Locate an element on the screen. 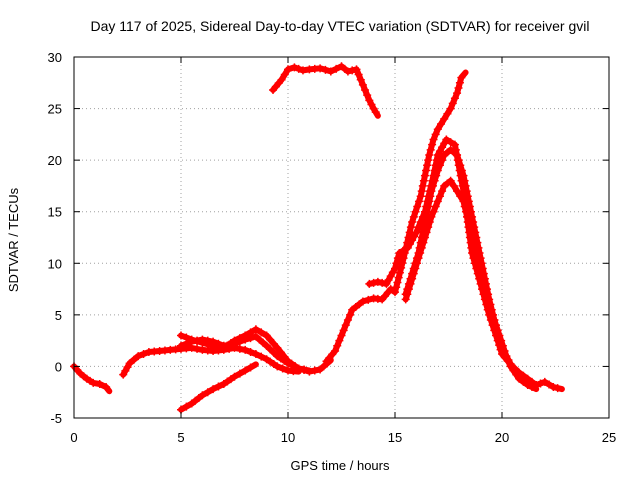 This screenshot has width=640, height=480. x-tick-label: 5 is located at coordinates (180, 437).